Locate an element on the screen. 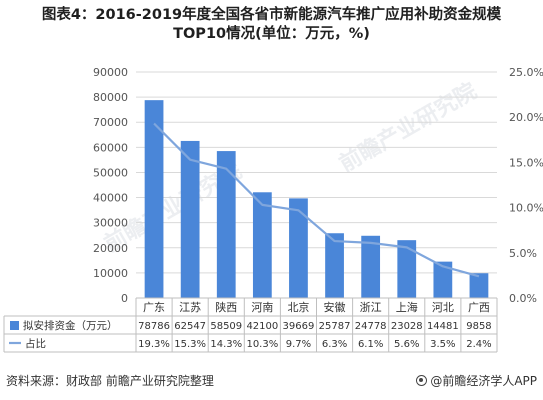 Image resolution: width=543 pixels, height=400 pixels. brand-credit: @前瞻经济学人APP is located at coordinates (476, 380).